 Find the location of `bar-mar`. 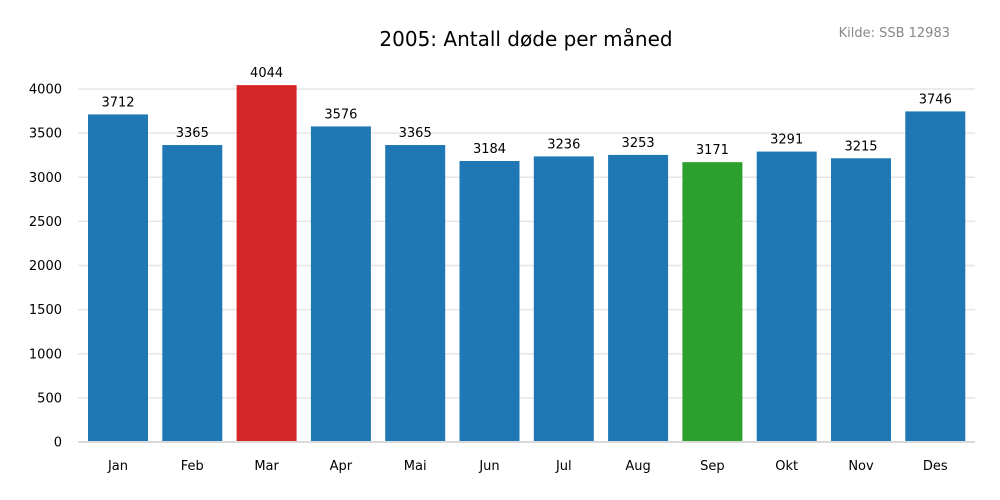

bar-mar is located at coordinates (266, 263).